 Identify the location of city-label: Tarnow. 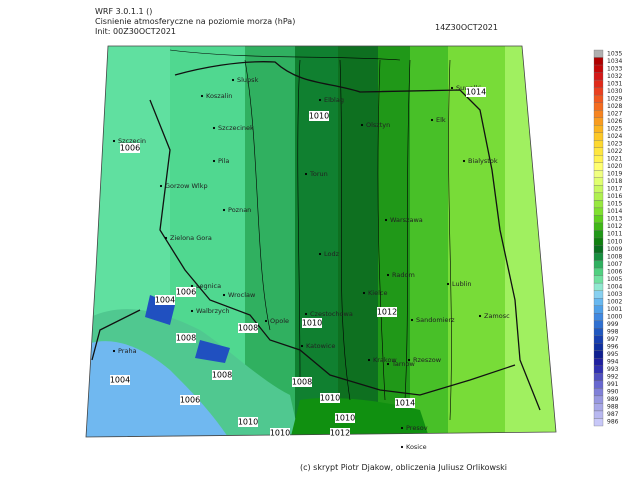
(403, 364).